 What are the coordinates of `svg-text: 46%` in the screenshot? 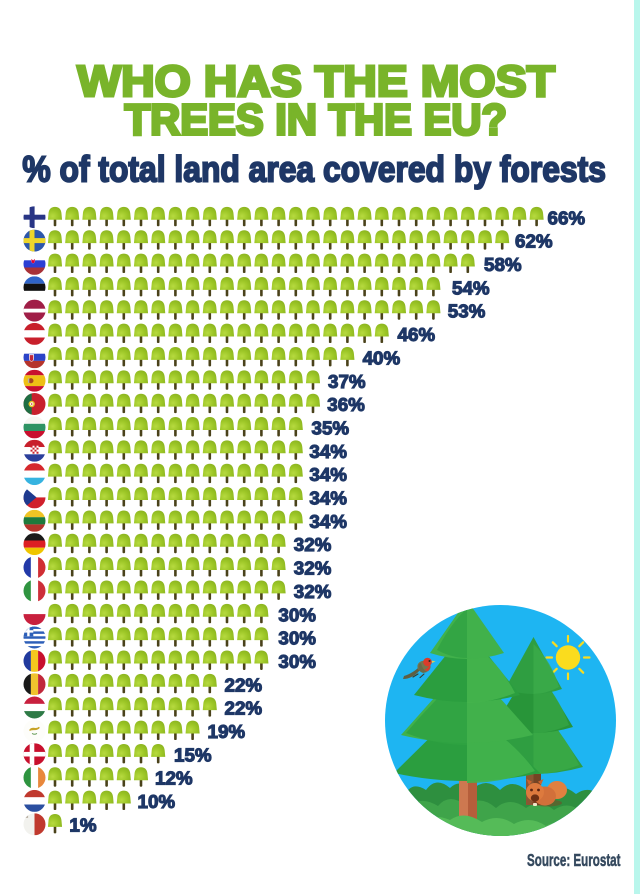 It's located at (417, 334).